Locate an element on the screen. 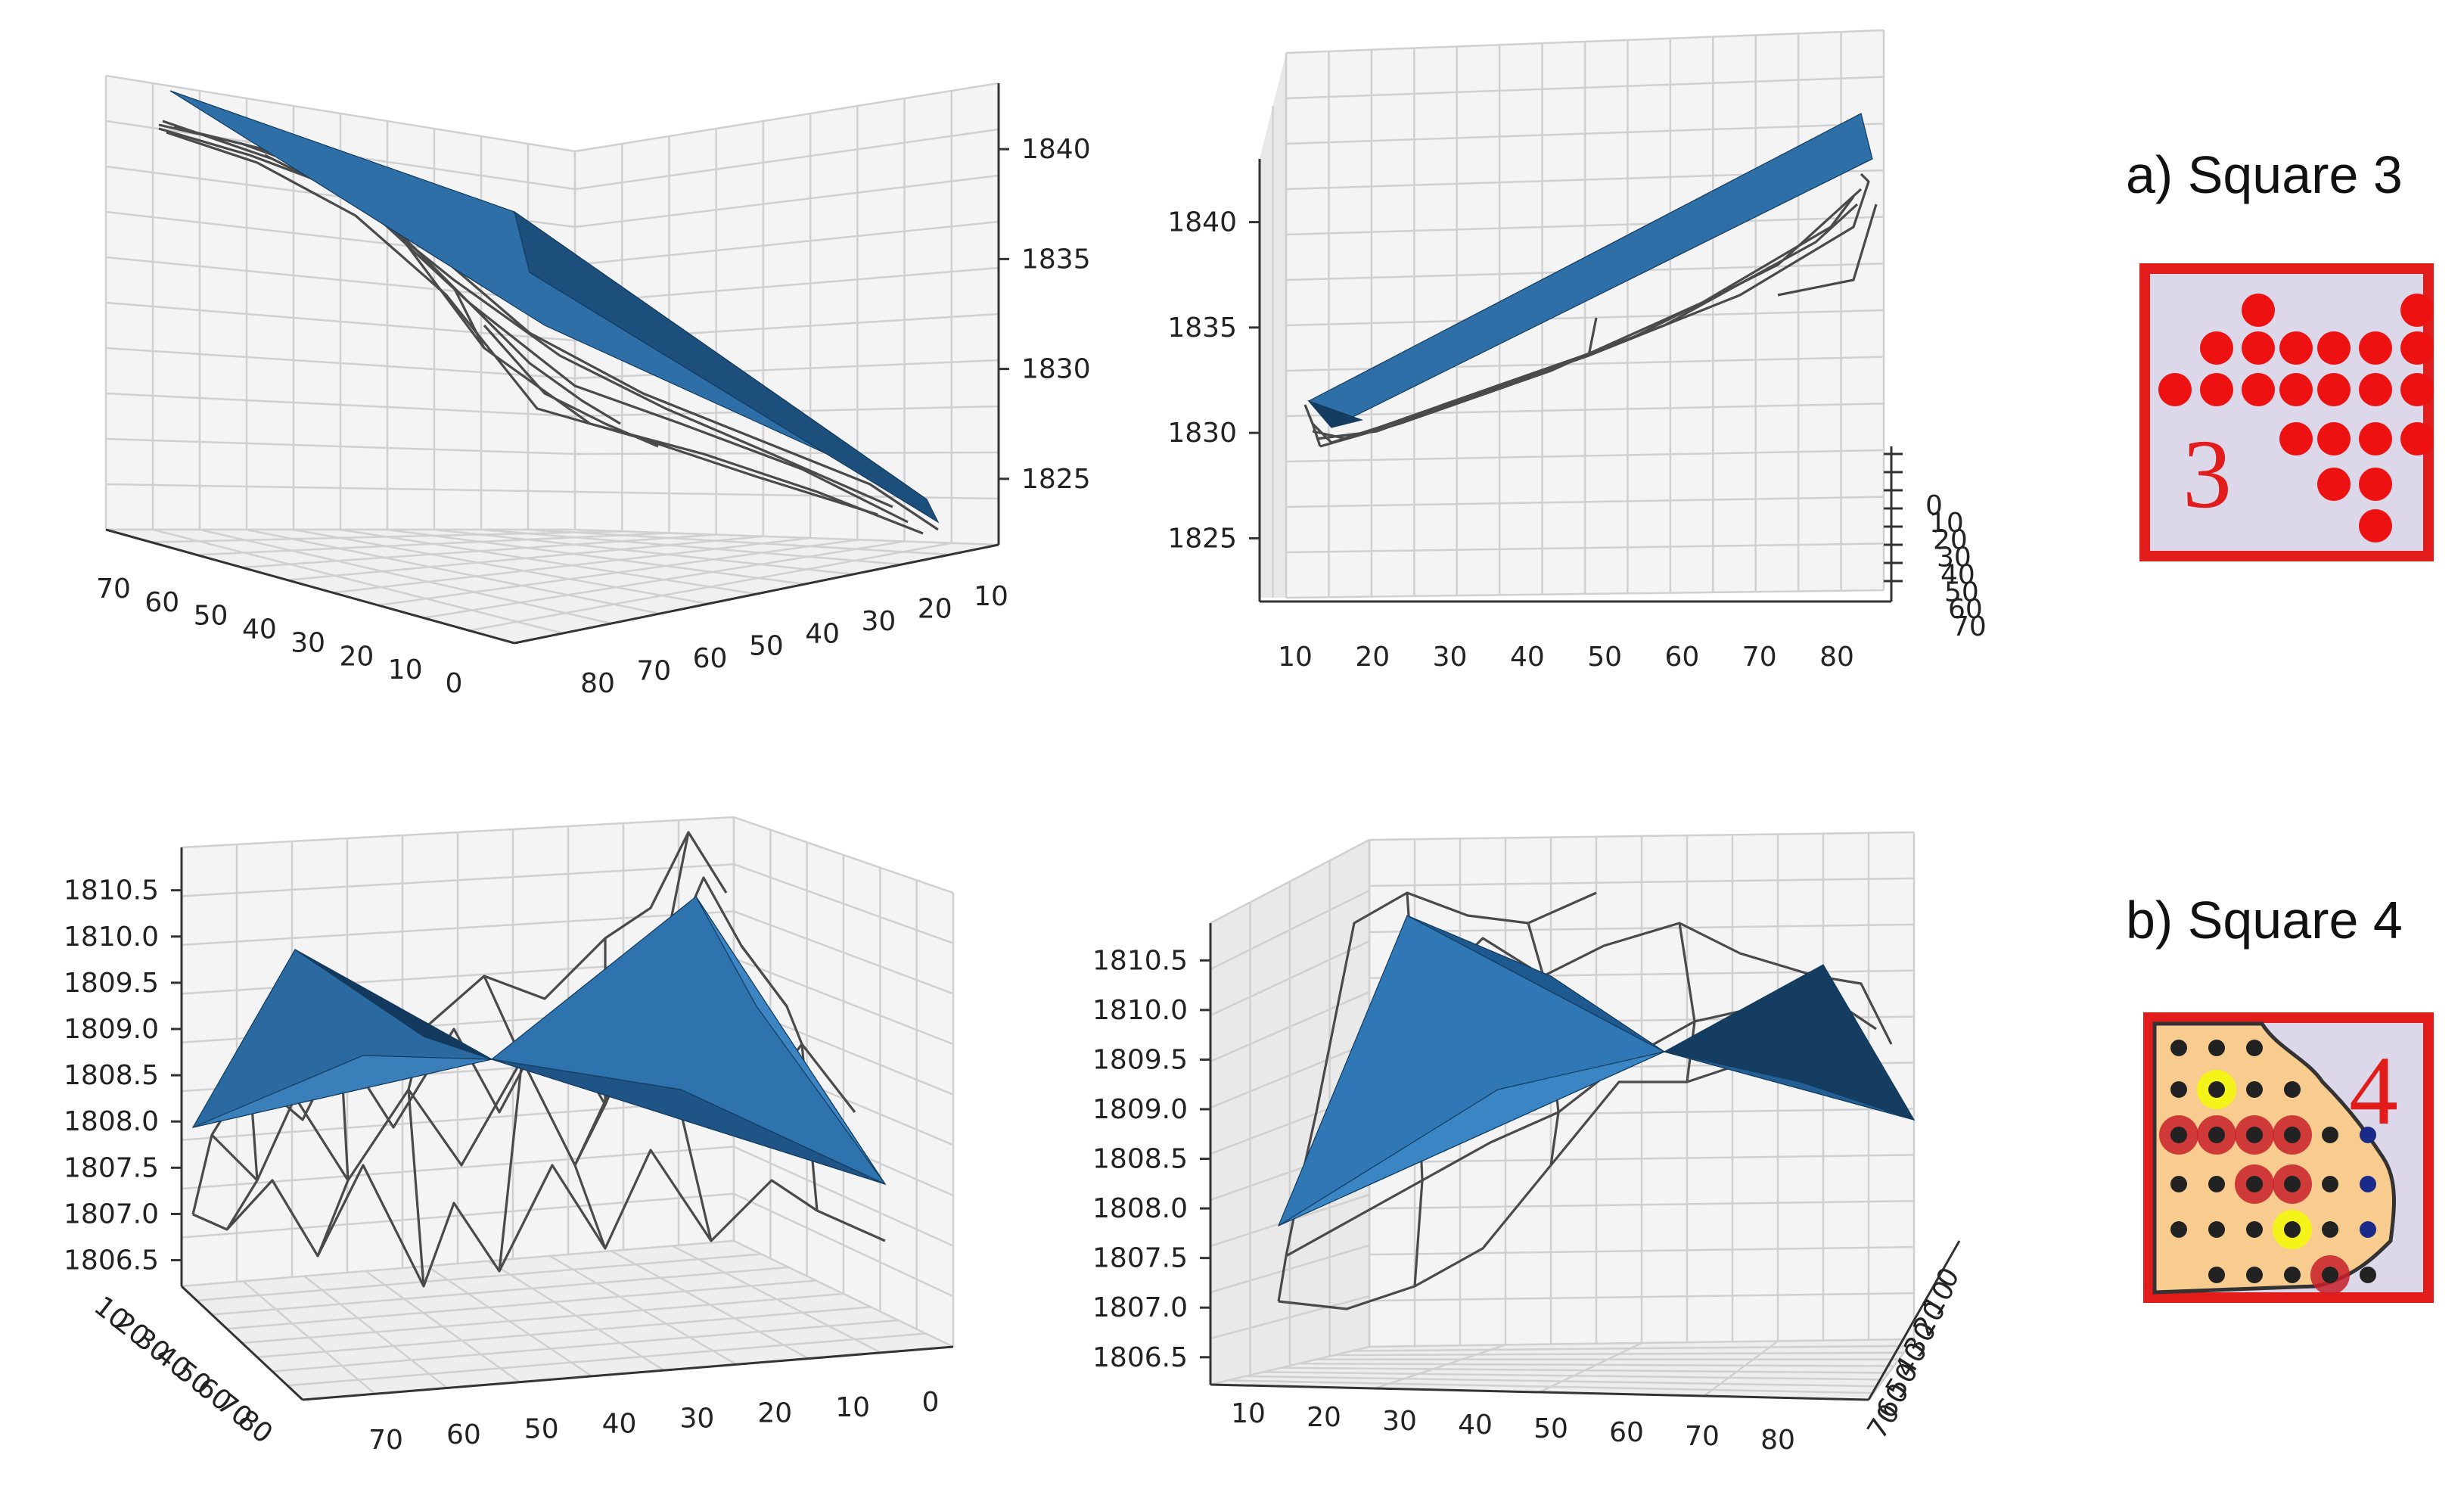  z-tick-label: 1835 is located at coordinates (1056, 259).